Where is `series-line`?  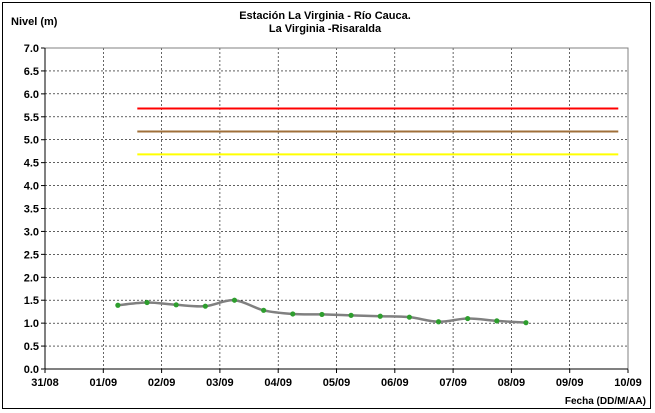
series-line is located at coordinates (322, 311).